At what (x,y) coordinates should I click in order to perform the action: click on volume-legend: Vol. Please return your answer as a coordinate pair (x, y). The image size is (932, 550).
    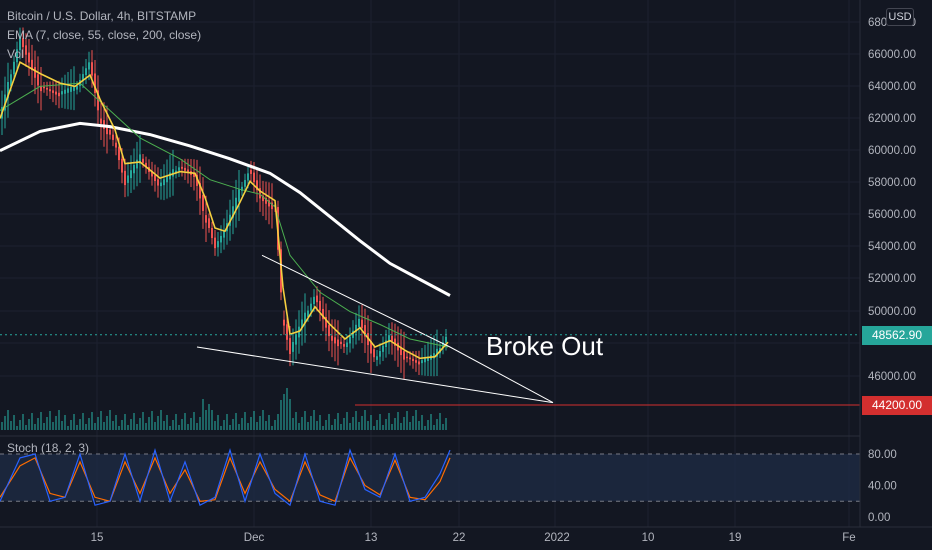
    Looking at the image, I should click on (15, 54).